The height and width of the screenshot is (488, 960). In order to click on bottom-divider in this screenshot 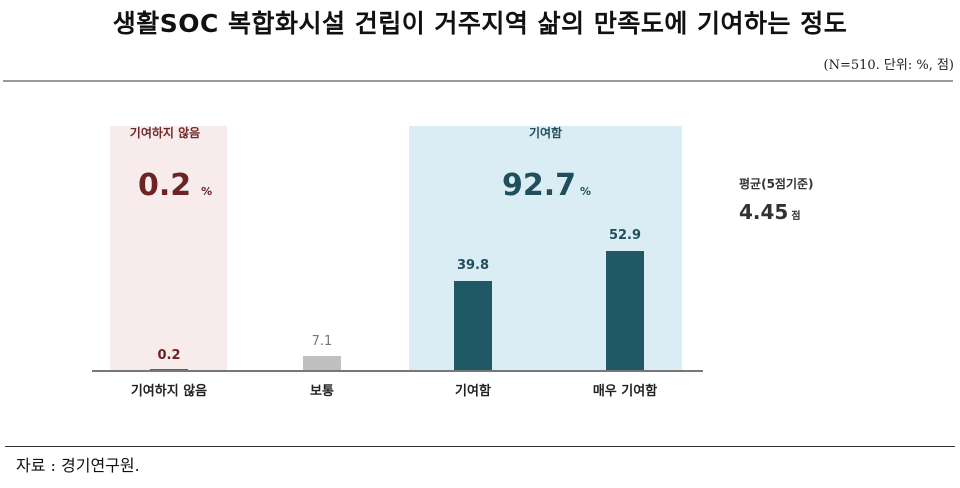, I will do `click(480, 446)`.